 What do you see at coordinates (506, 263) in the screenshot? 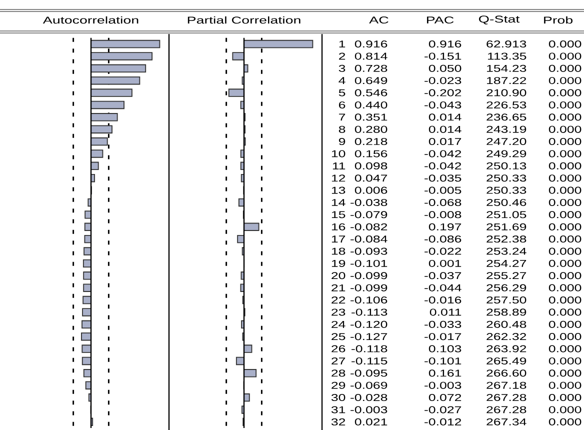
I see `text: 254.27` at bounding box center [506, 263].